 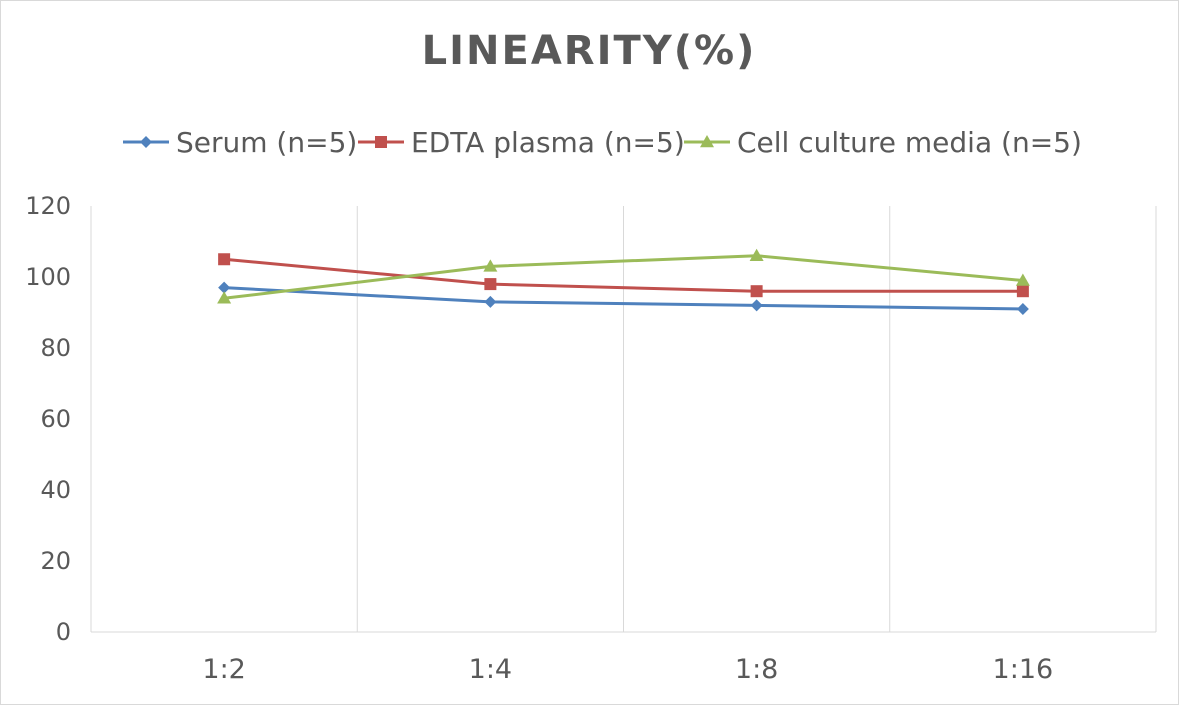 What do you see at coordinates (223, 669) in the screenshot?
I see `x-tick-label: 1:2` at bounding box center [223, 669].